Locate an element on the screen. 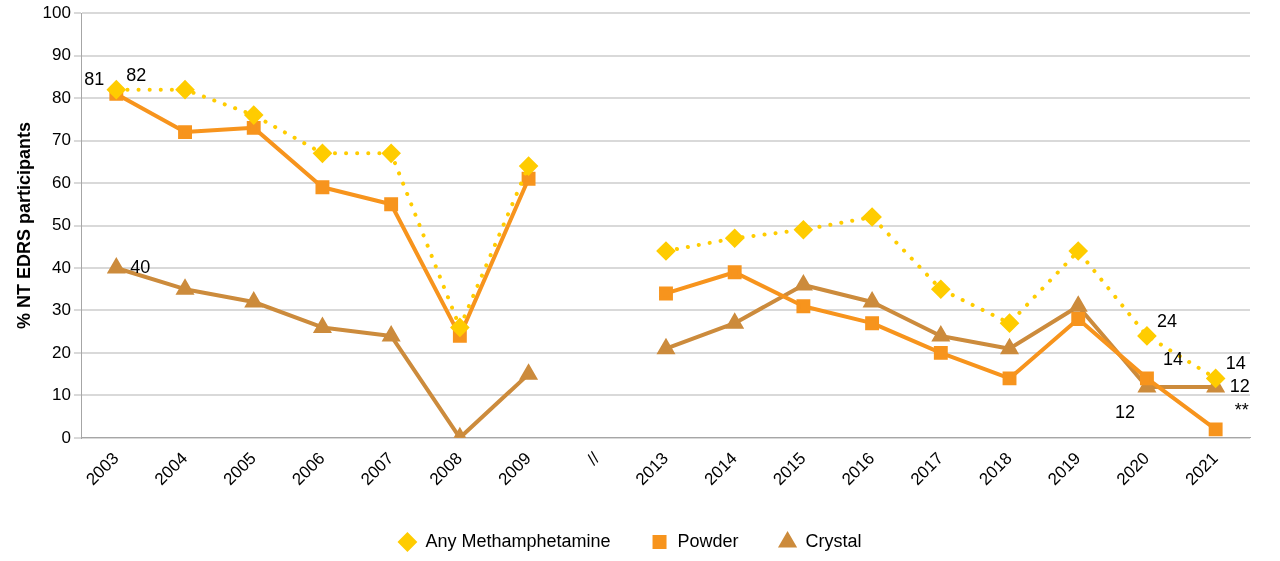  y-tick-label: 60 is located at coordinates (61, 182).